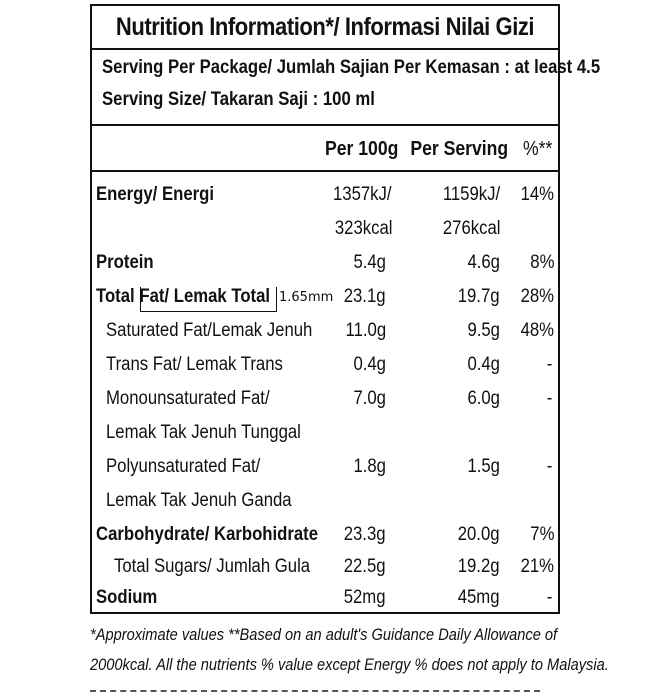 This screenshot has width=650, height=700. Describe the element at coordinates (306, 298) in the screenshot. I see `measurement-annotation: 1.65mm` at that location.